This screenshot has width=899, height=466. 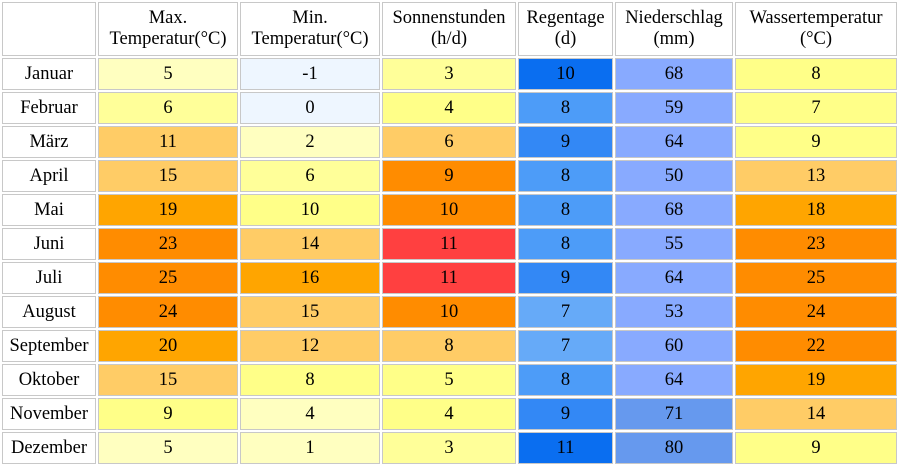 I want to click on cell-precipitation: 71, so click(x=674, y=414).